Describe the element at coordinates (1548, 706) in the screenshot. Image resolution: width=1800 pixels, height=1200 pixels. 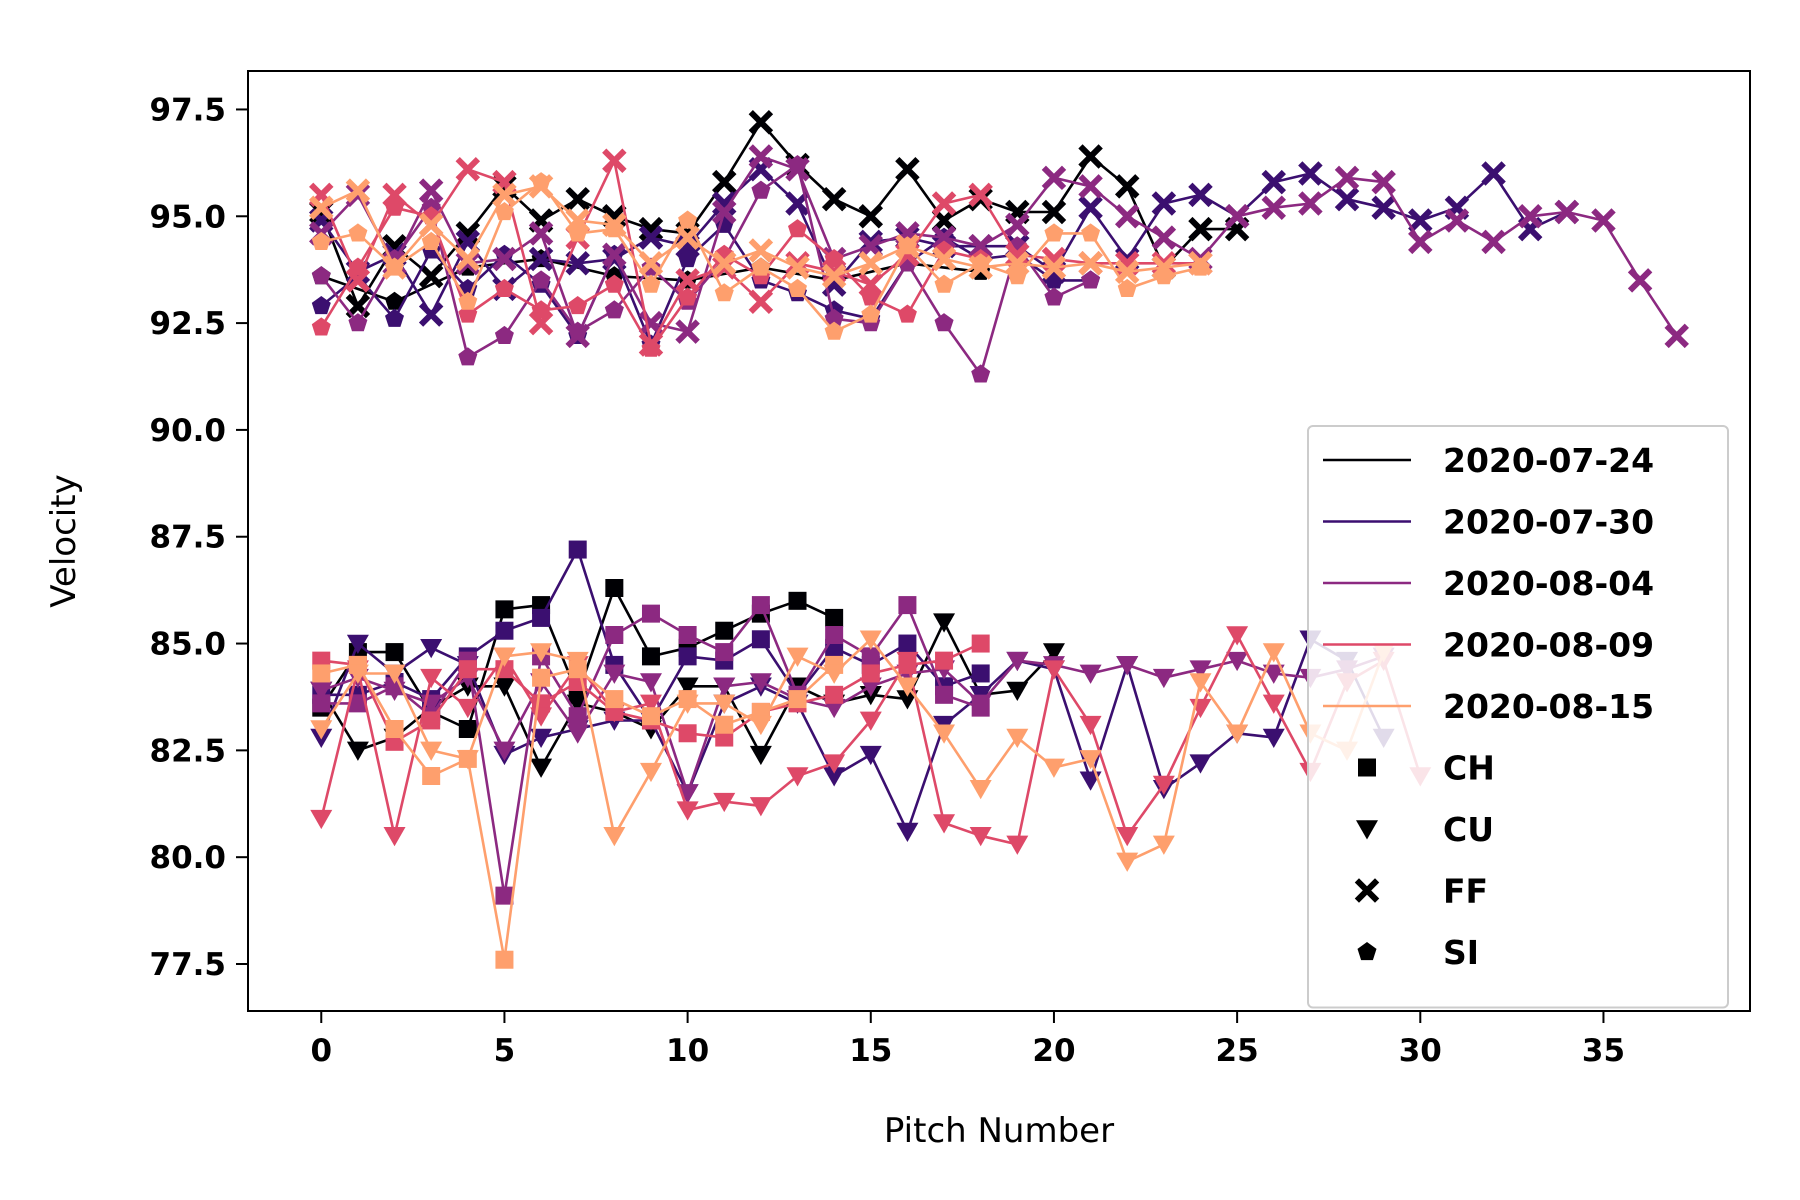
I see `legend-label: 2020-08-15` at that location.